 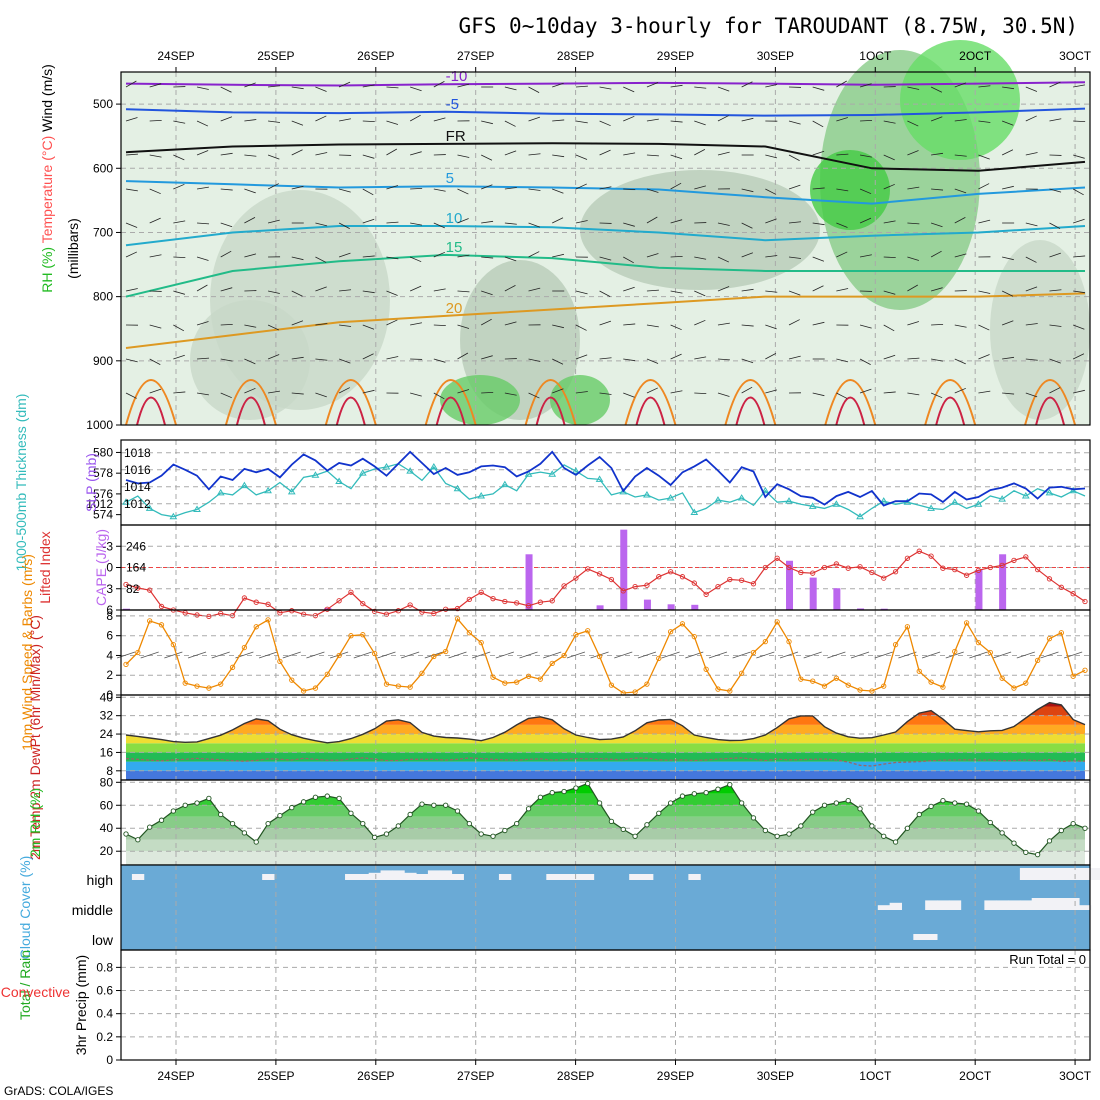 What do you see at coordinates (137, 487) in the screenshot?
I see `slp-tick-label: 1014` at bounding box center [137, 487].